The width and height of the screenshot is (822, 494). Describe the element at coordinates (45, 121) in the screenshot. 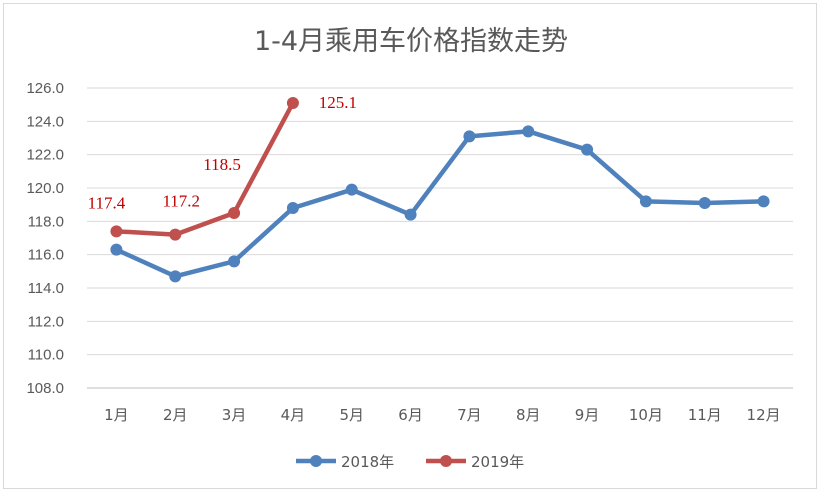

I see `y-tick-label: 124.0` at that location.